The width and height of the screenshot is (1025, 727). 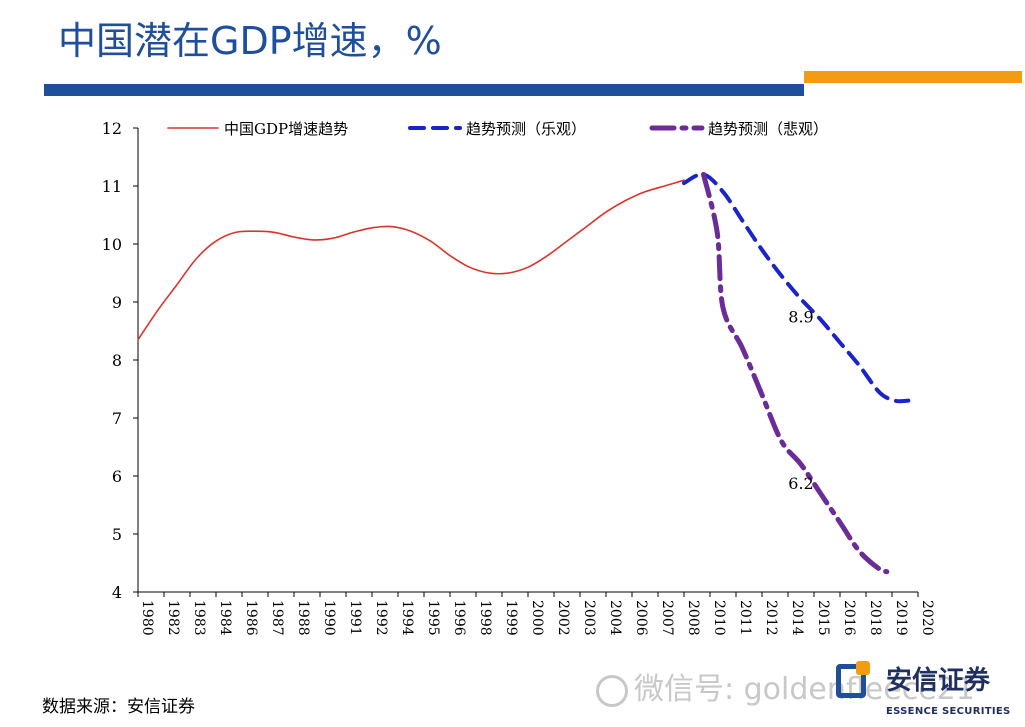 What do you see at coordinates (667, 618) in the screenshot?
I see `x-tick-label: 2007` at bounding box center [667, 618].